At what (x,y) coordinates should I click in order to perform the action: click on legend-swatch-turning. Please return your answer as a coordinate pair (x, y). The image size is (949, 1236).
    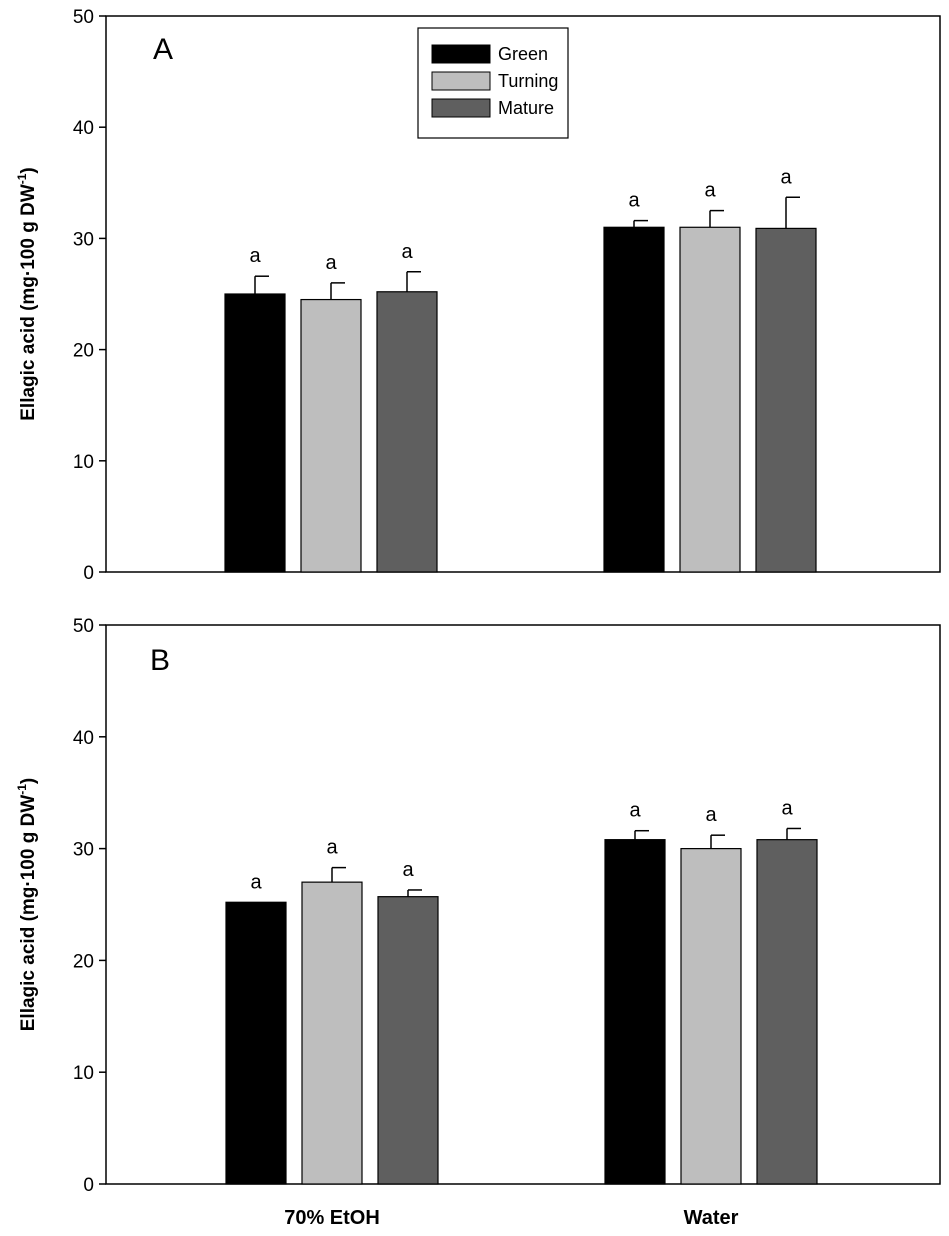
    Looking at the image, I should click on (461, 81).